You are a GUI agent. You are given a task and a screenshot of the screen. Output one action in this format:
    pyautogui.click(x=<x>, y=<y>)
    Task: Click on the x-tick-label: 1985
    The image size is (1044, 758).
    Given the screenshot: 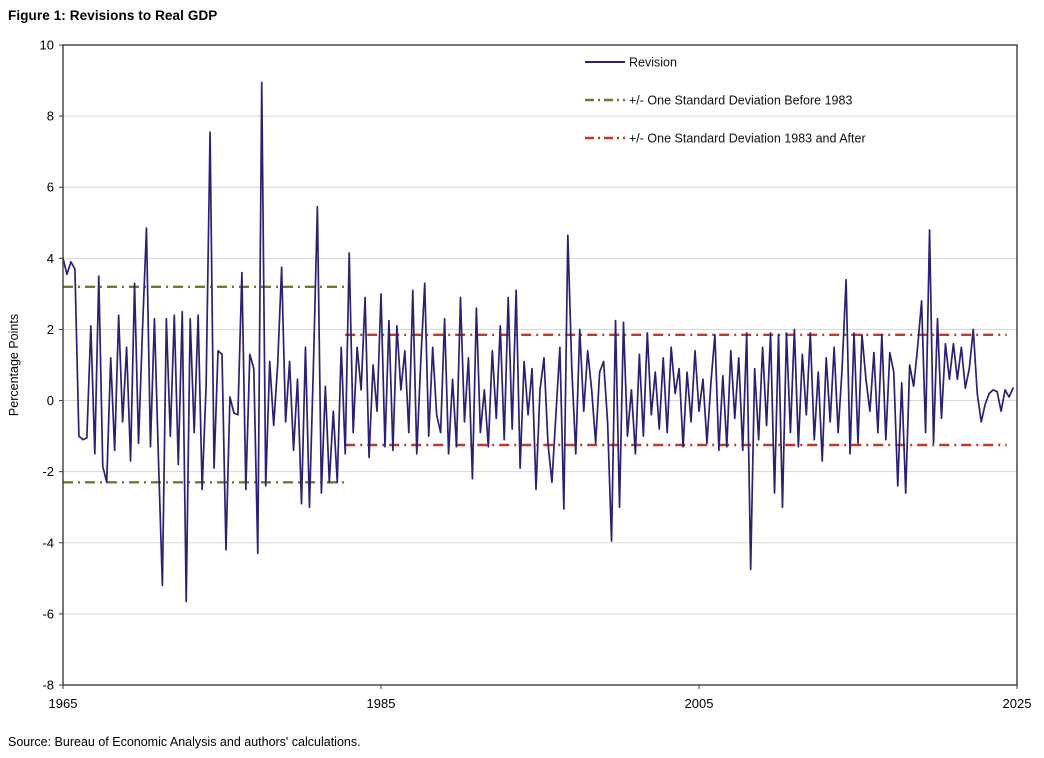 What is the action you would take?
    pyautogui.click(x=381, y=703)
    